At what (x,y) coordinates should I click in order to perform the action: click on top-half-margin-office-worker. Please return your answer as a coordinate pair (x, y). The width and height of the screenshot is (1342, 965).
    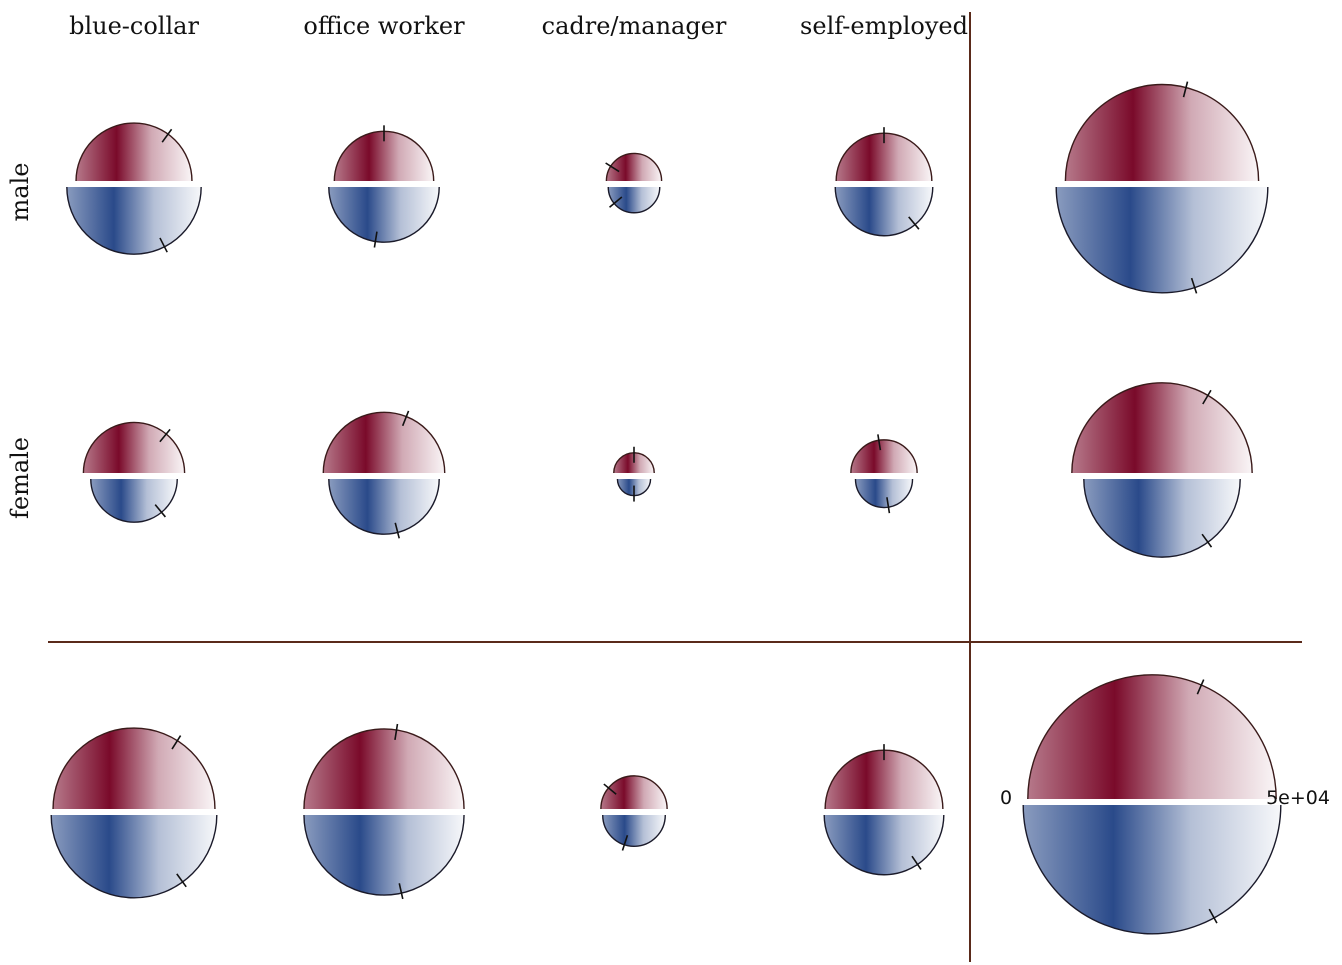
    Looking at the image, I should click on (384, 768).